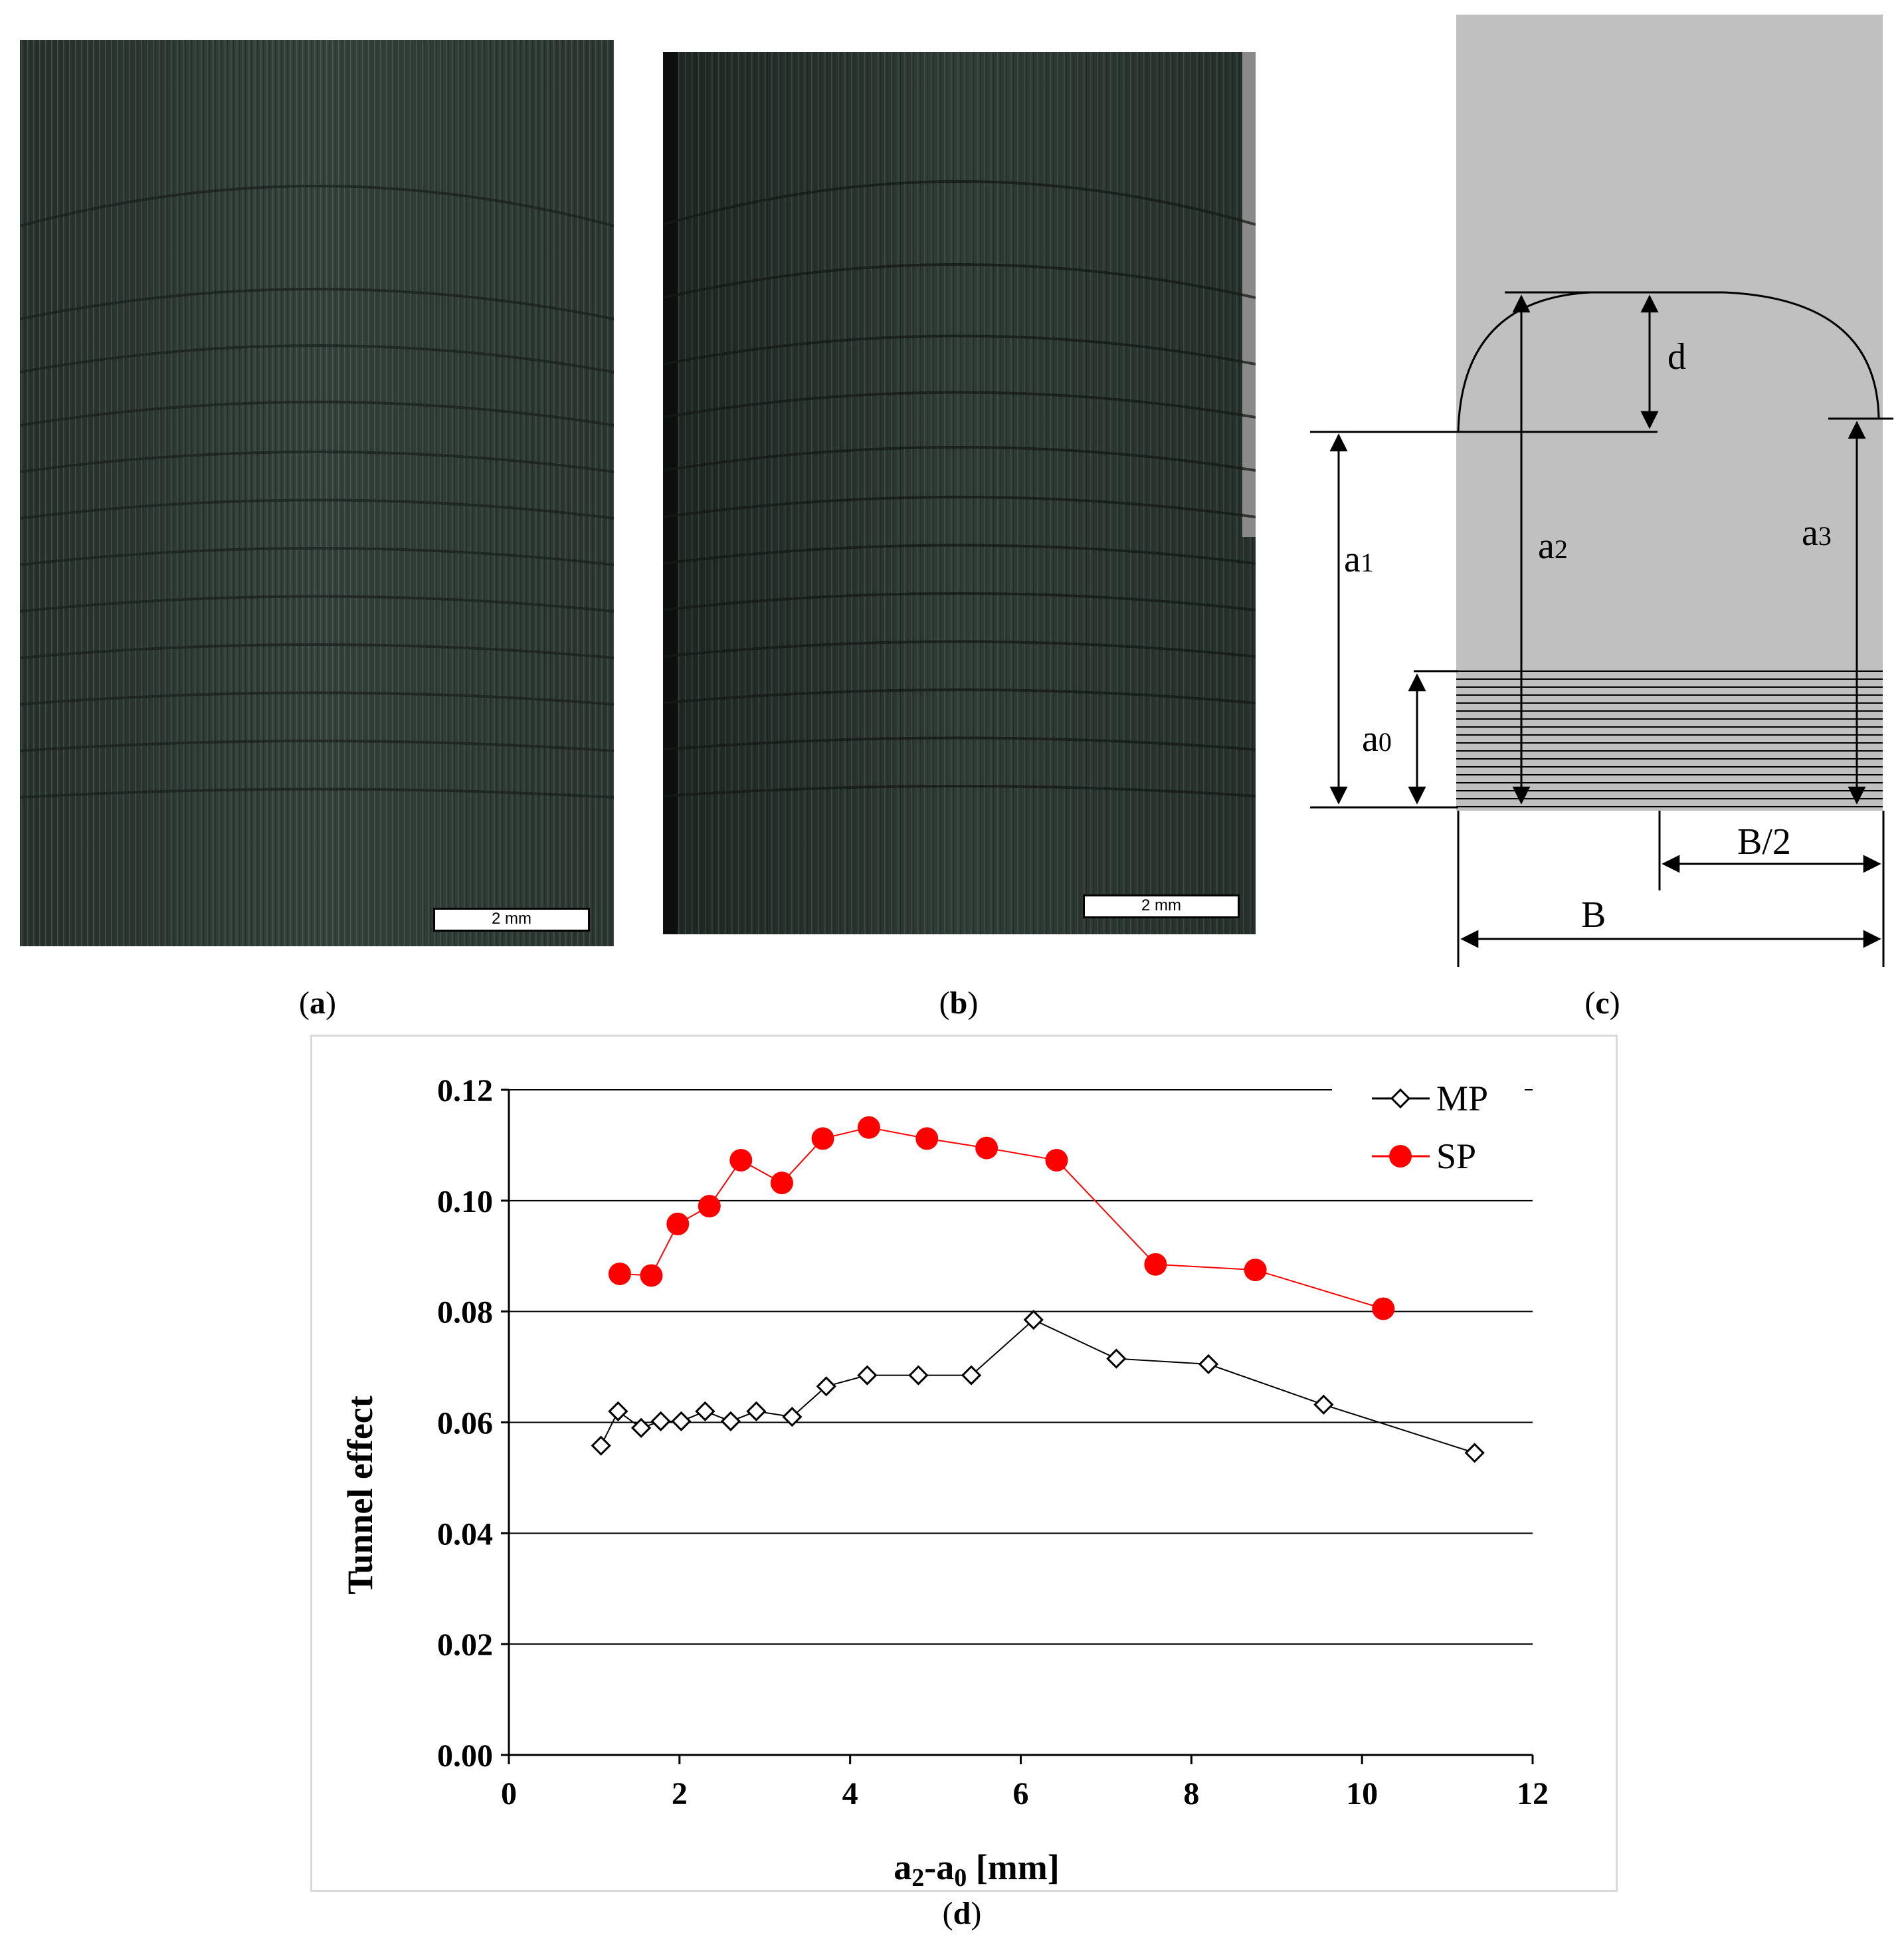 This screenshot has height=1949, width=1904. I want to click on micrograph-a-texture, so click(317, 493).